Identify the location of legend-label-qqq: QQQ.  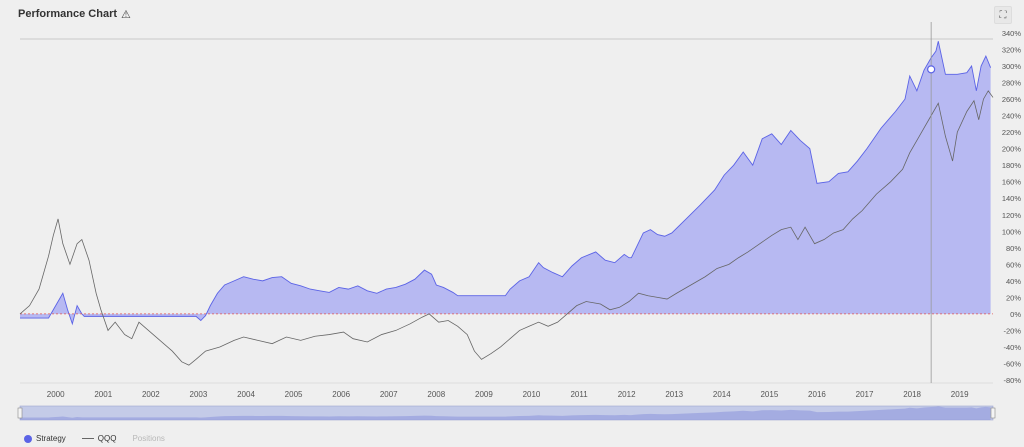
(107, 438).